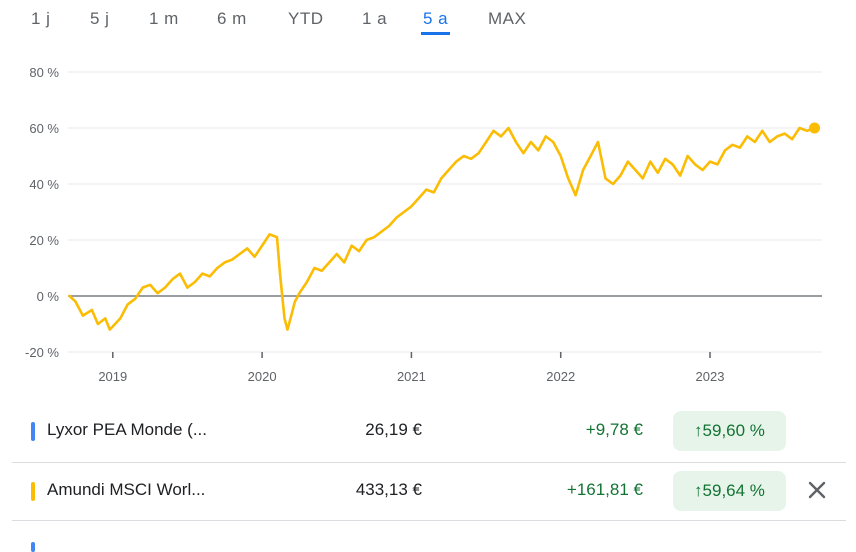 The height and width of the screenshot is (552, 856). Describe the element at coordinates (614, 429) in the screenshot. I see `fund-change: +9,78 €` at that location.